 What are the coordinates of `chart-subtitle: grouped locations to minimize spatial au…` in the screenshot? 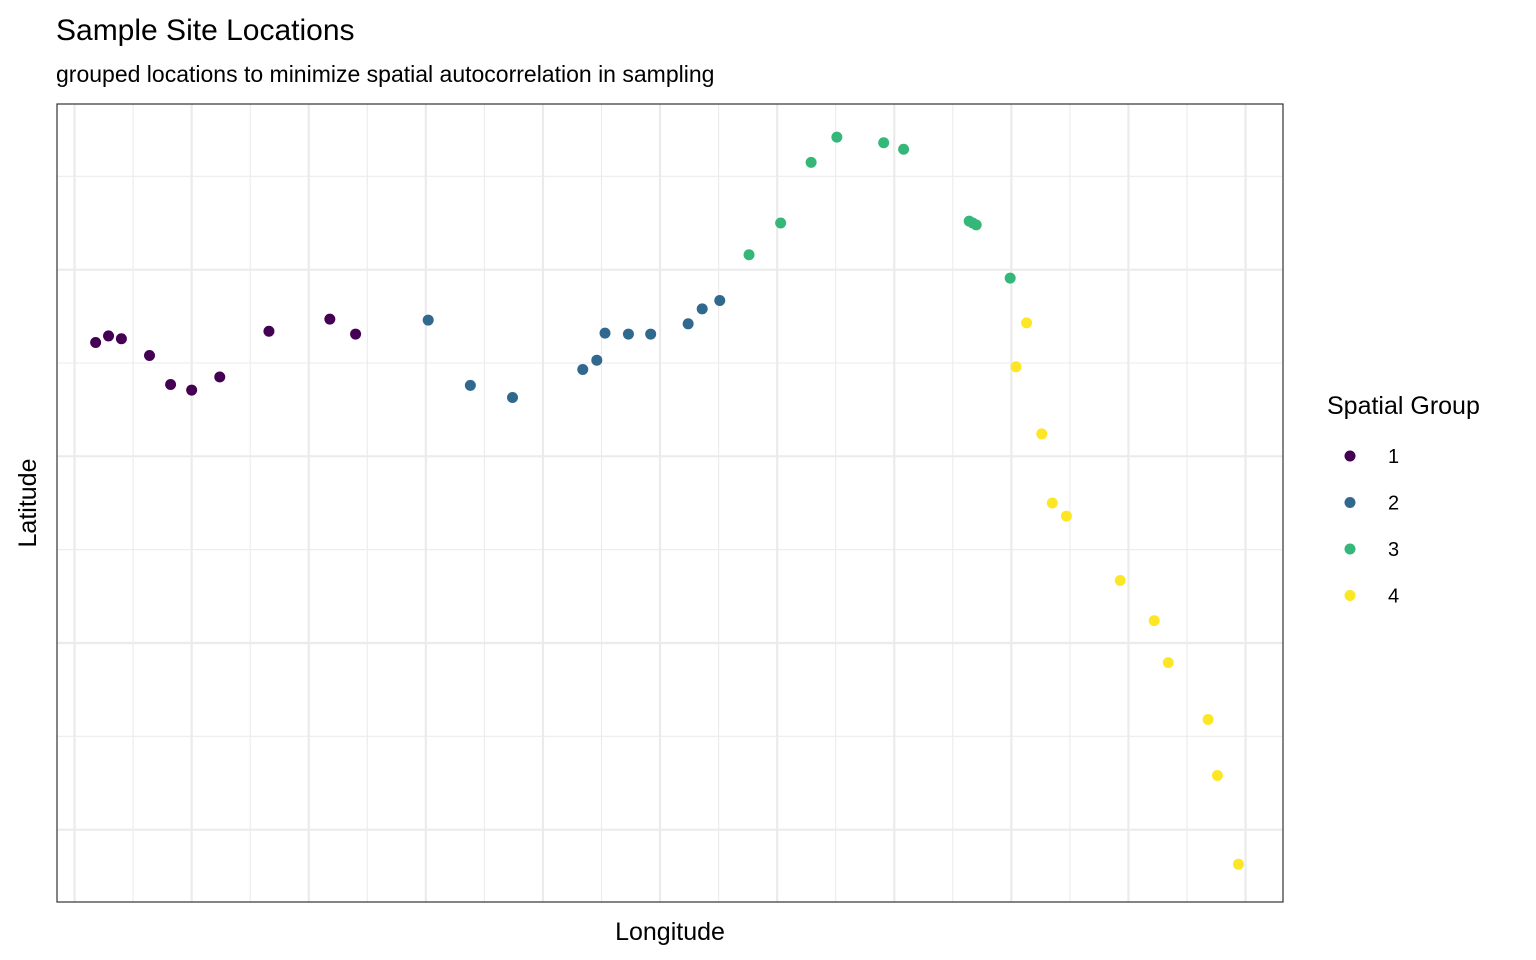 It's located at (385, 74).